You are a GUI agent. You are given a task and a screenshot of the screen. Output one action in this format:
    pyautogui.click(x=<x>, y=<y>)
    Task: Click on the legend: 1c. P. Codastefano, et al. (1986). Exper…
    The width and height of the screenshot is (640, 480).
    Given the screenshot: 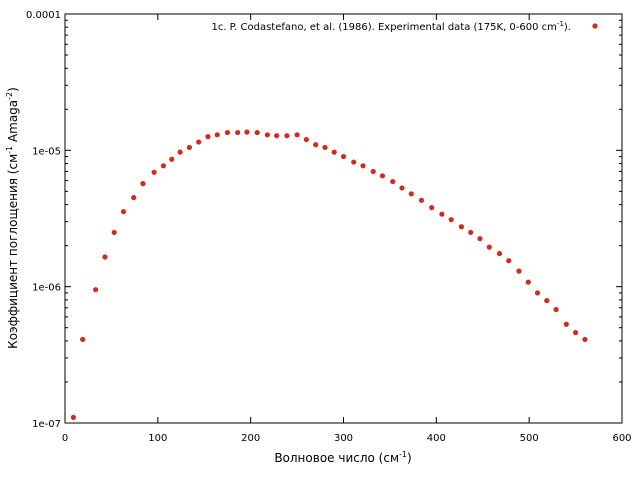 What is the action you would take?
    pyautogui.click(x=404, y=26)
    